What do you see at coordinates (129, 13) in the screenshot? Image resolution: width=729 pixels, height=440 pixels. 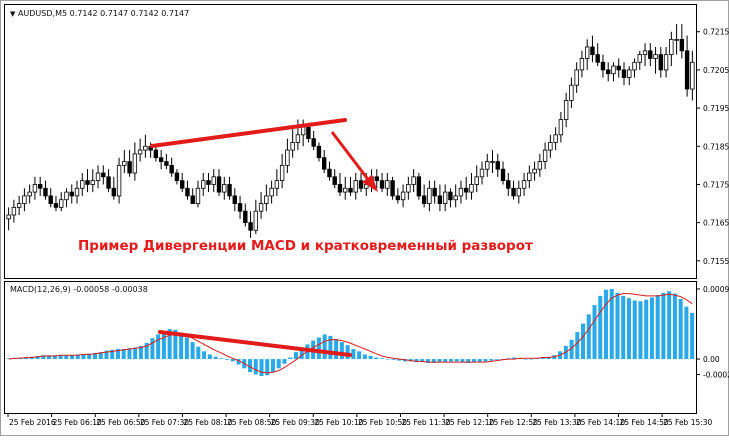 I see `ohlc-label: 0.7142 0.7147 0.7142 0.7147` at bounding box center [129, 13].